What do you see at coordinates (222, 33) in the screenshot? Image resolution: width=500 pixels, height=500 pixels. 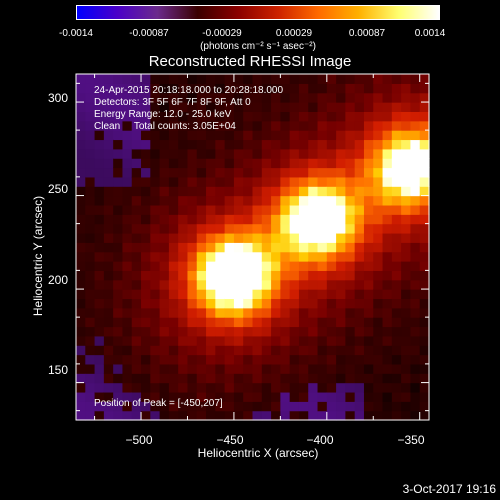 I see `colorbar-tick: -0.00029` at bounding box center [222, 33].